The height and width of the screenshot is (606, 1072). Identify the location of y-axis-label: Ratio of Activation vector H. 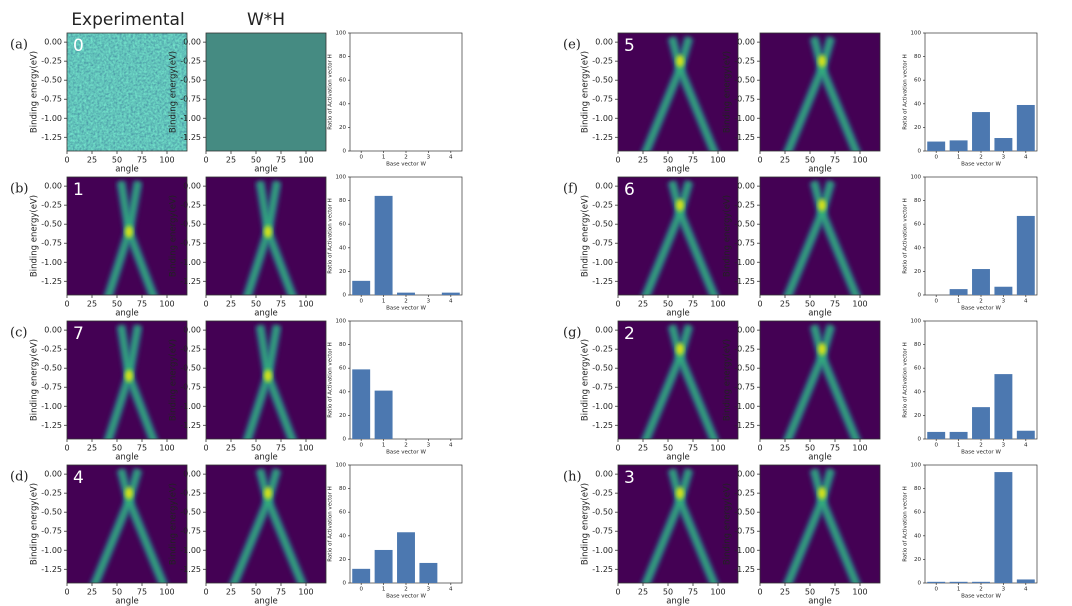
(331, 92).